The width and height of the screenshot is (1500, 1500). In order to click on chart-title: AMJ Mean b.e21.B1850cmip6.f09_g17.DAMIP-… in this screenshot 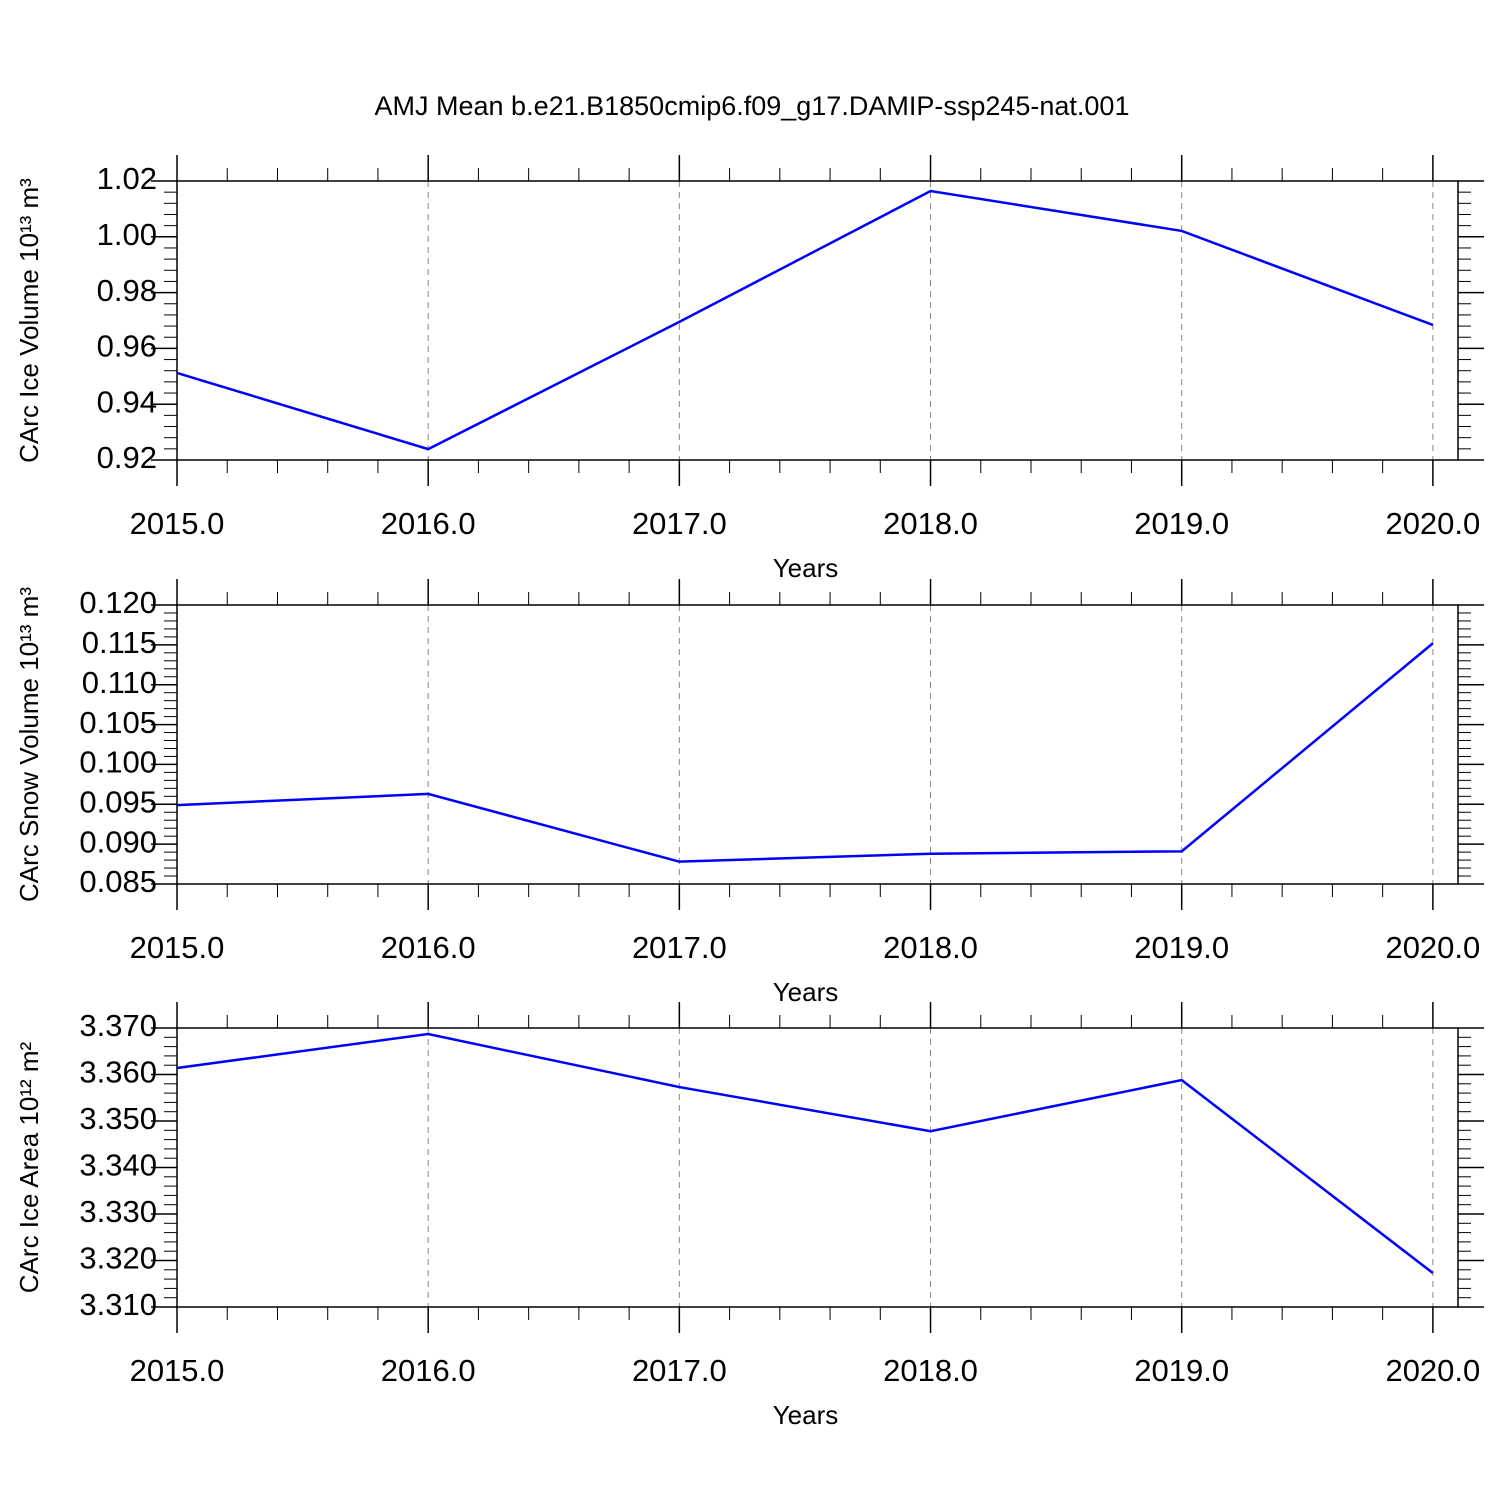, I will do `click(752, 106)`.